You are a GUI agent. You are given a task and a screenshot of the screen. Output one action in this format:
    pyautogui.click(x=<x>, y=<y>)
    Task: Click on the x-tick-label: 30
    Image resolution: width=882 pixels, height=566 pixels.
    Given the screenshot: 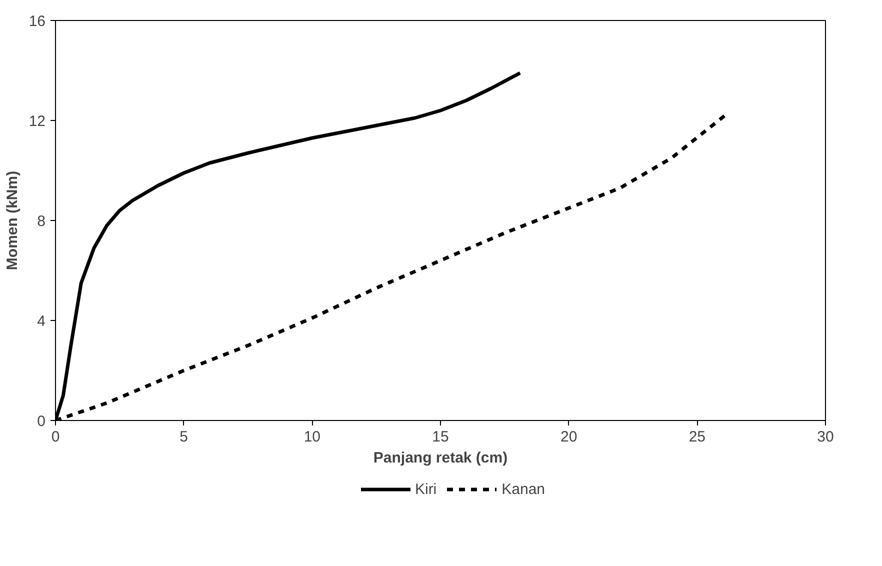 What is the action you would take?
    pyautogui.click(x=825, y=437)
    